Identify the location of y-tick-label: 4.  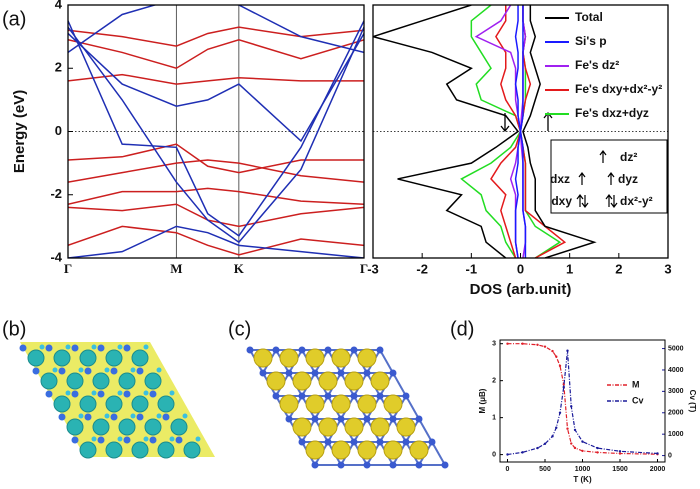
(59, 5).